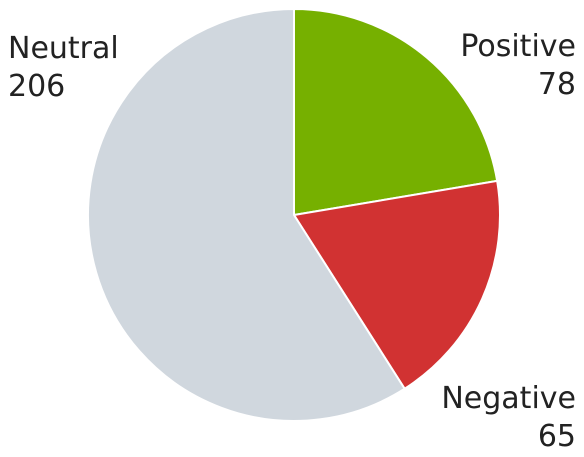 The width and height of the screenshot is (584, 457). What do you see at coordinates (518, 66) in the screenshot?
I see `label-positive: Positive 78` at bounding box center [518, 66].